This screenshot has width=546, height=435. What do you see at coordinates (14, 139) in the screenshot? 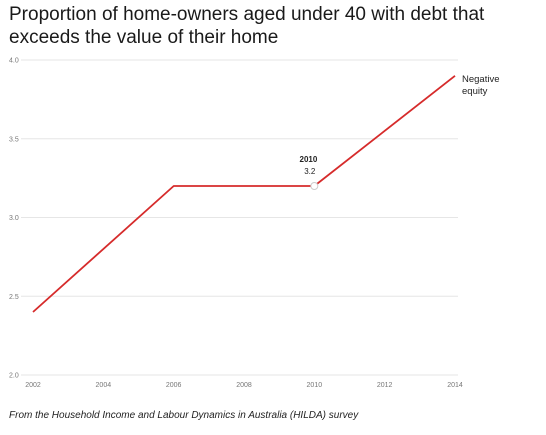
I see `y-tick-label: 3.5` at bounding box center [14, 139].